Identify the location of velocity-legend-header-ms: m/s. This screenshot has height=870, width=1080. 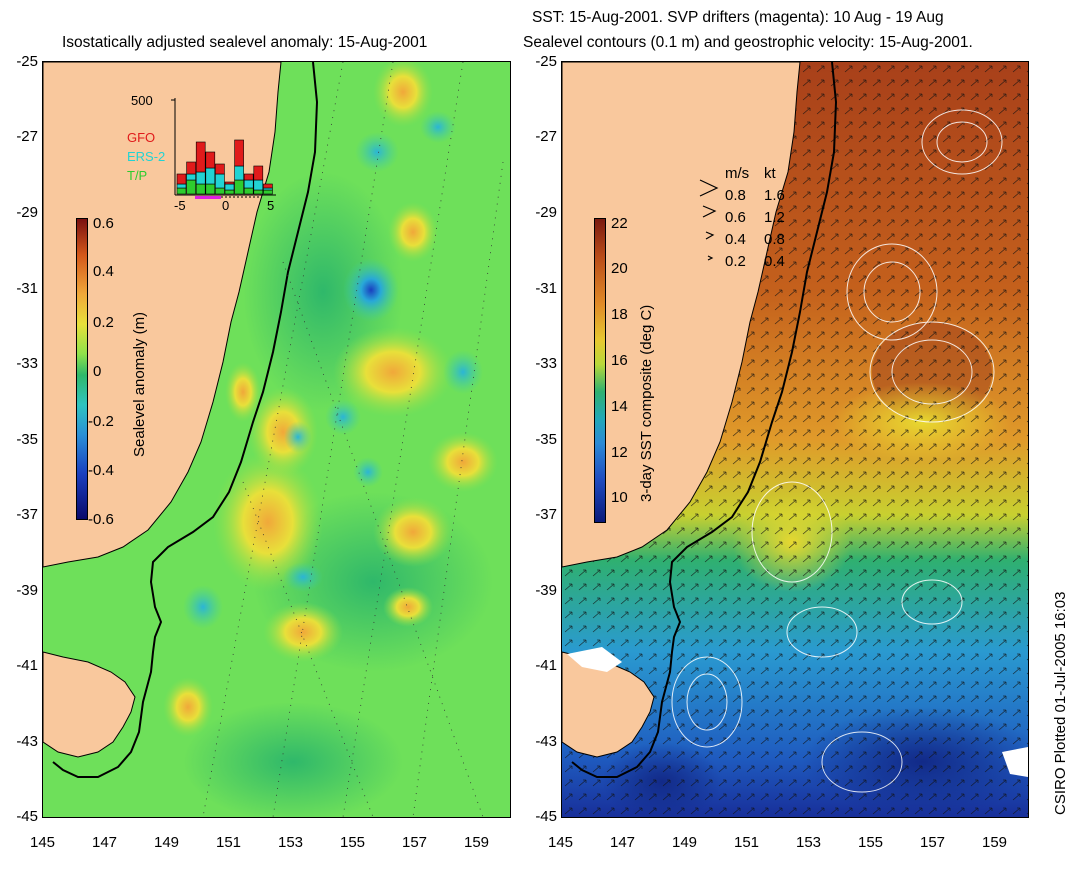
(737, 173).